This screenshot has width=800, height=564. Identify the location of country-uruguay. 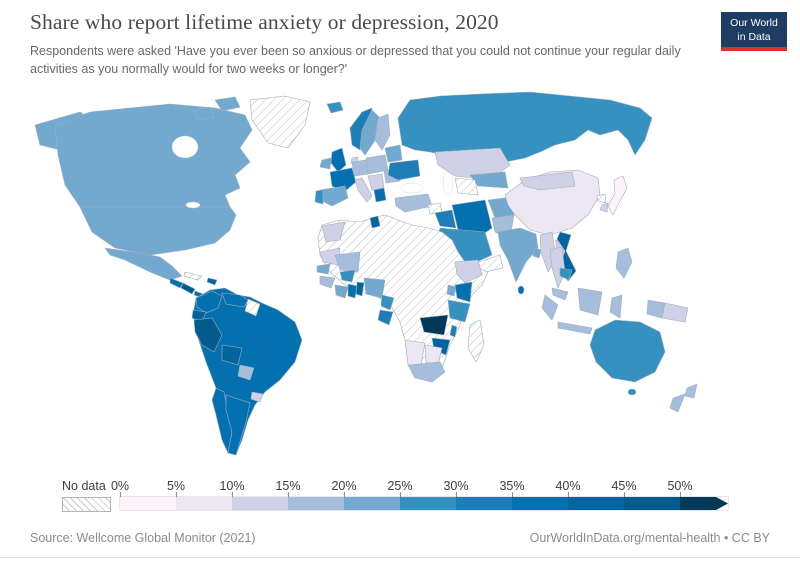
(257, 397).